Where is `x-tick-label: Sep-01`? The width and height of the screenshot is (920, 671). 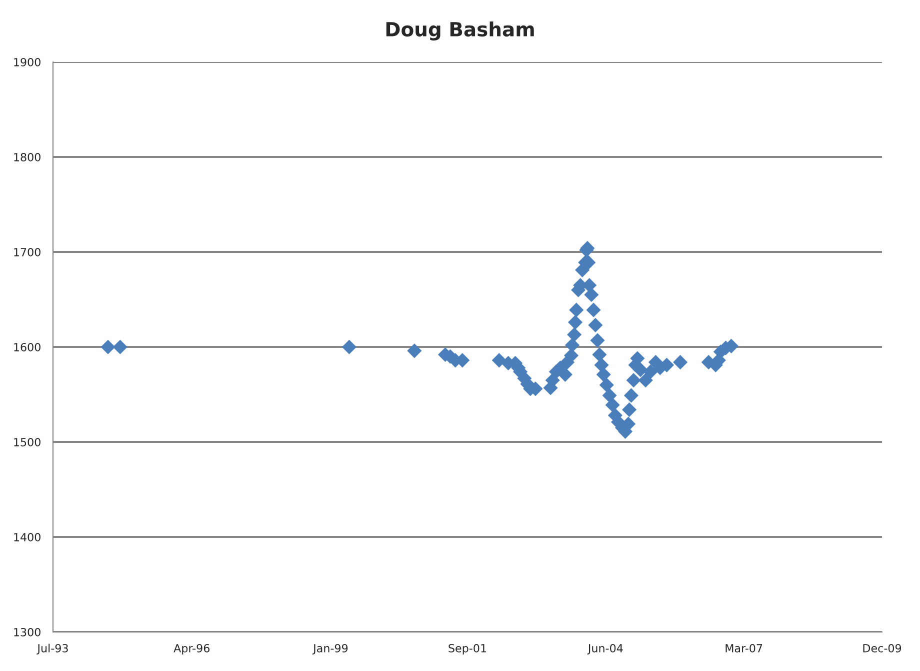
x-tick-label: Sep-01 is located at coordinates (467, 649).